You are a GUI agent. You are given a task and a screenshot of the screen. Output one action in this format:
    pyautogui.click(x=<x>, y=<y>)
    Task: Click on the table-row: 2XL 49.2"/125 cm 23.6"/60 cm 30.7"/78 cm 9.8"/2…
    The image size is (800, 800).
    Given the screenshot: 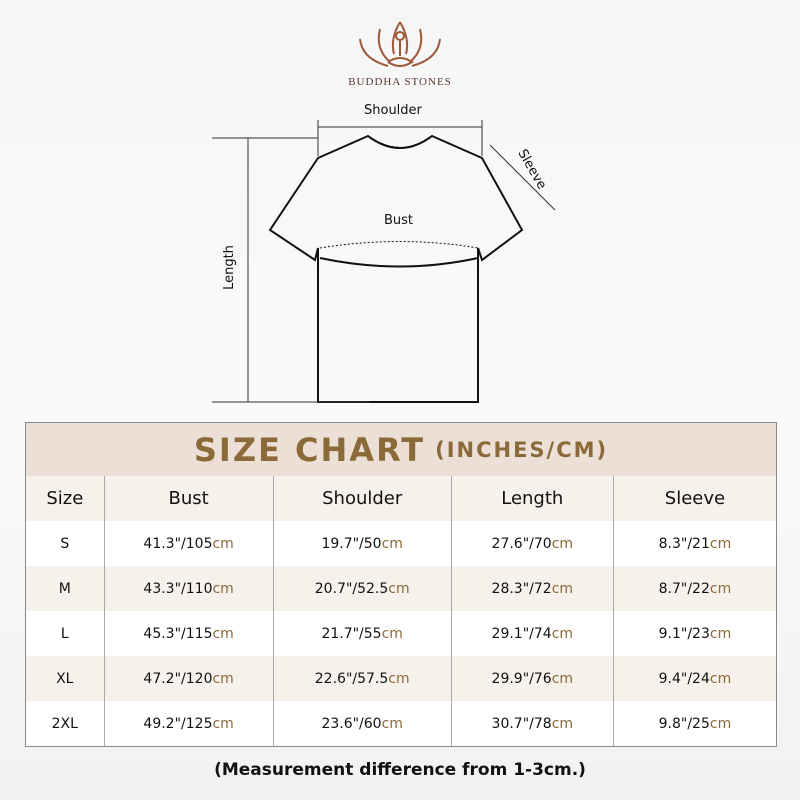 What is the action you would take?
    pyautogui.click(x=401, y=723)
    